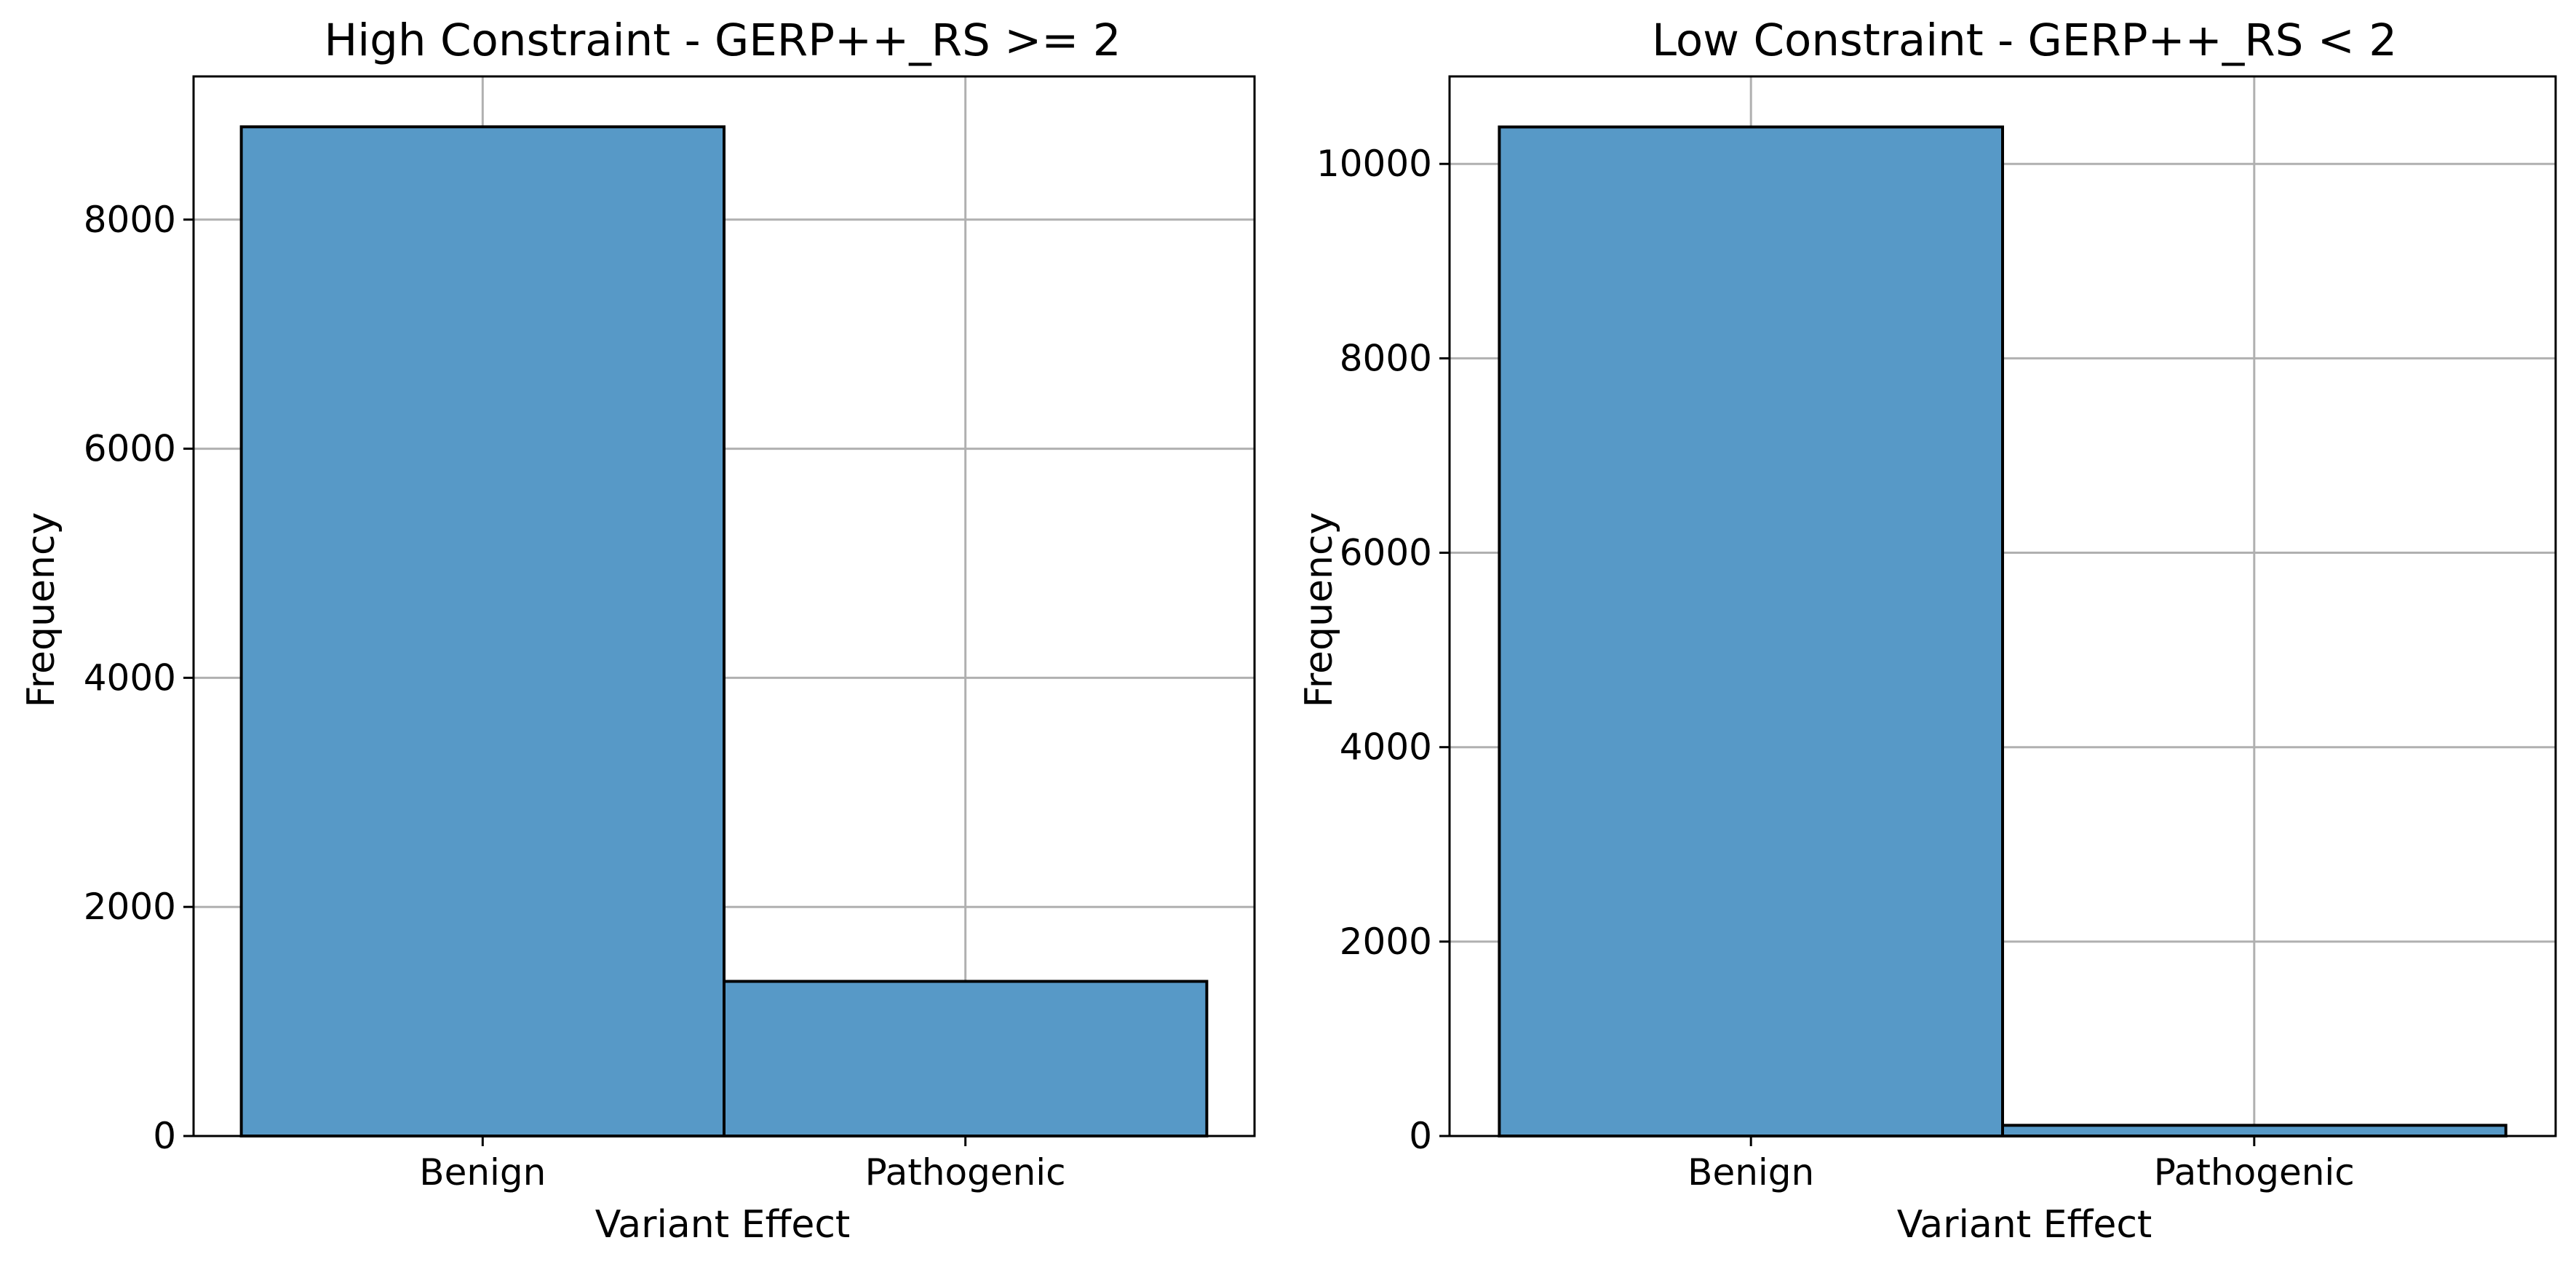 Image resolution: width=2576 pixels, height=1267 pixels. What do you see at coordinates (722, 41) in the screenshot?
I see `chart-title: High Constraint - GERP++_RS >= 2` at bounding box center [722, 41].